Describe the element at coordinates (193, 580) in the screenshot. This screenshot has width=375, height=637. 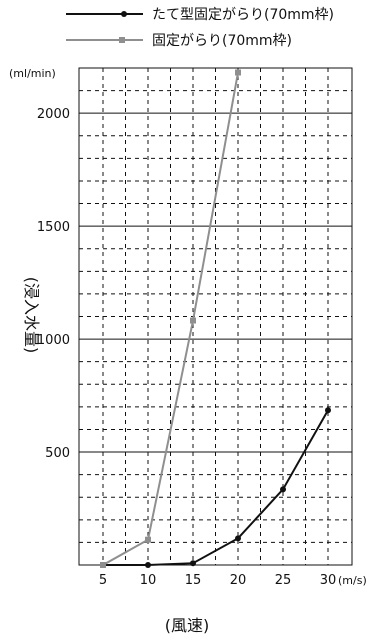
I see `x-tick-label: 15` at that location.